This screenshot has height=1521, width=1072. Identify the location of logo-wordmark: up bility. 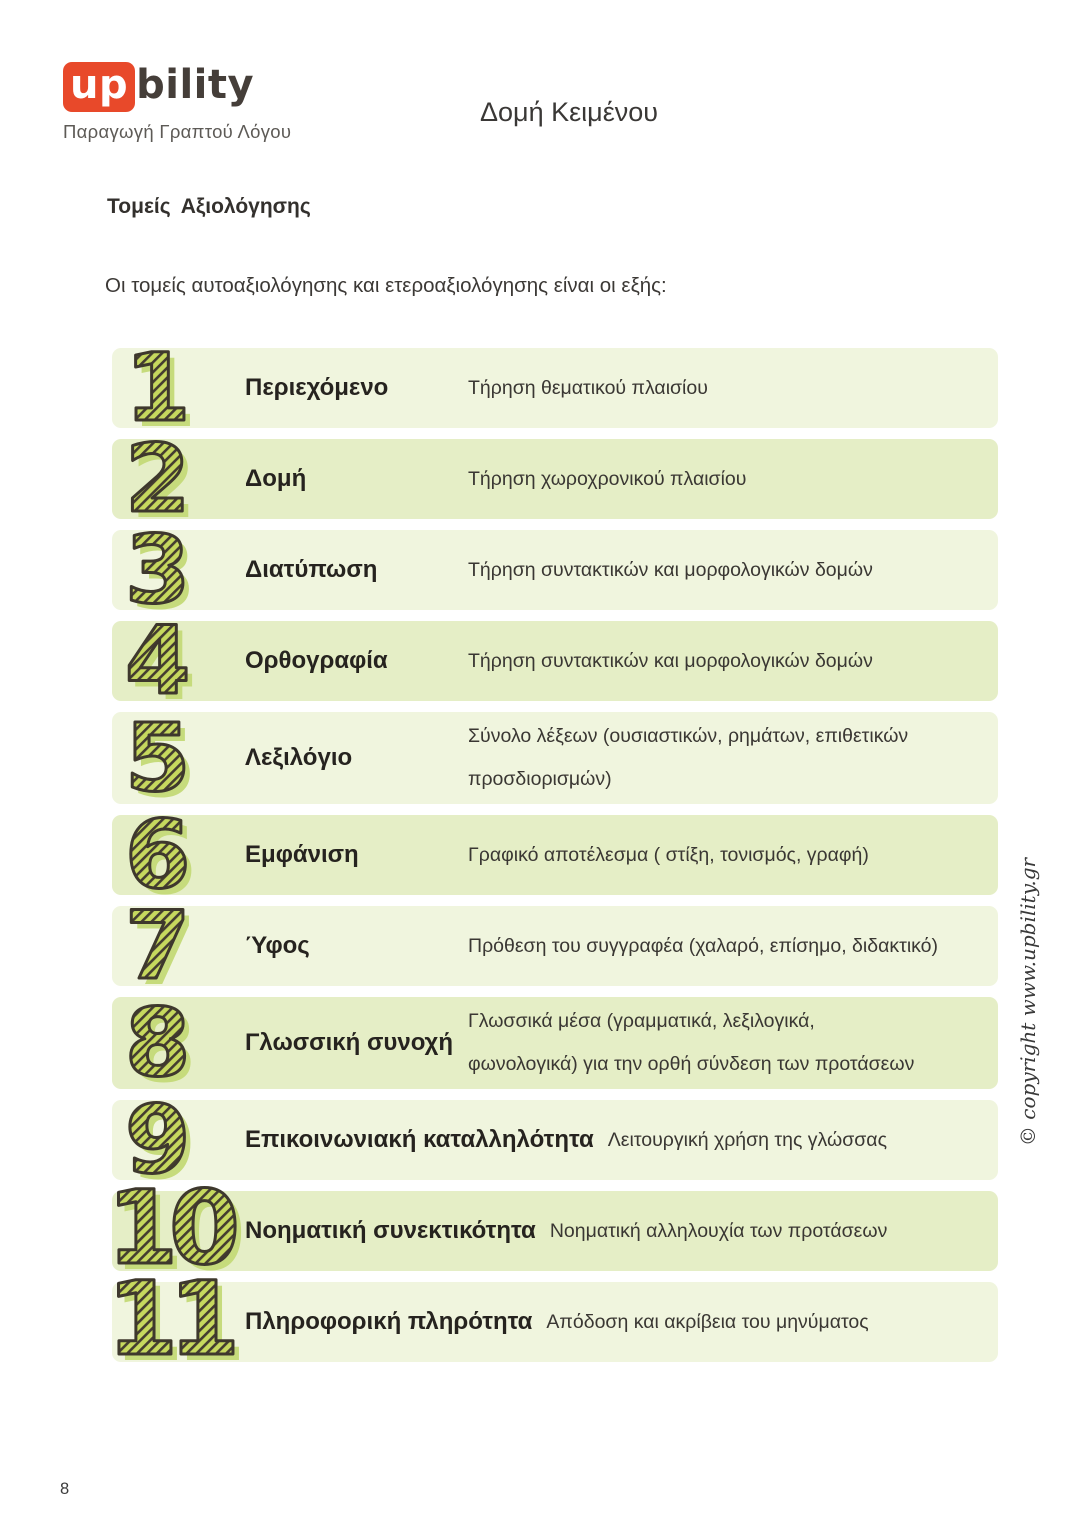
(177, 87).